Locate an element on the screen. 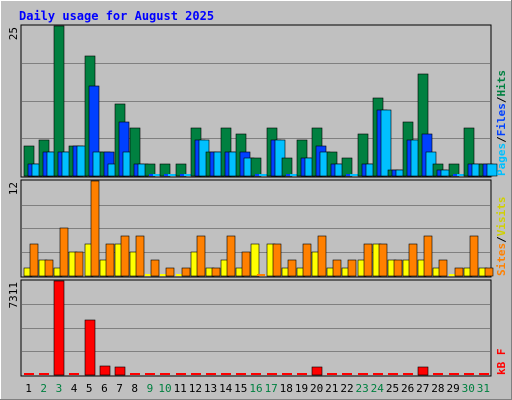  x-axis-label-day-25: 25 is located at coordinates (392, 388).